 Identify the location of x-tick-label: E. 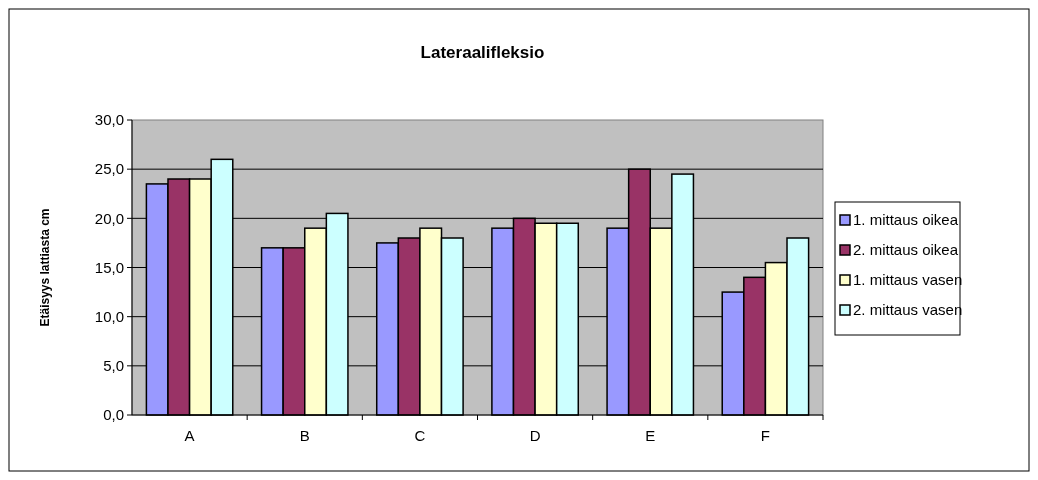
(650, 435).